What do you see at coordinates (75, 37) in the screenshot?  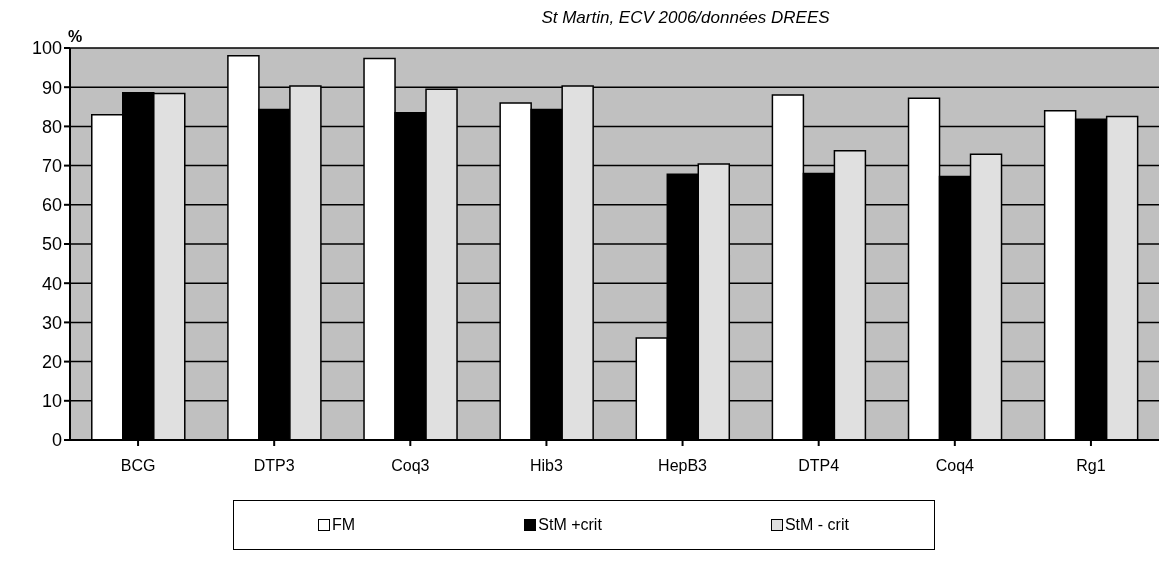 I see `y-axis-title: %` at bounding box center [75, 37].